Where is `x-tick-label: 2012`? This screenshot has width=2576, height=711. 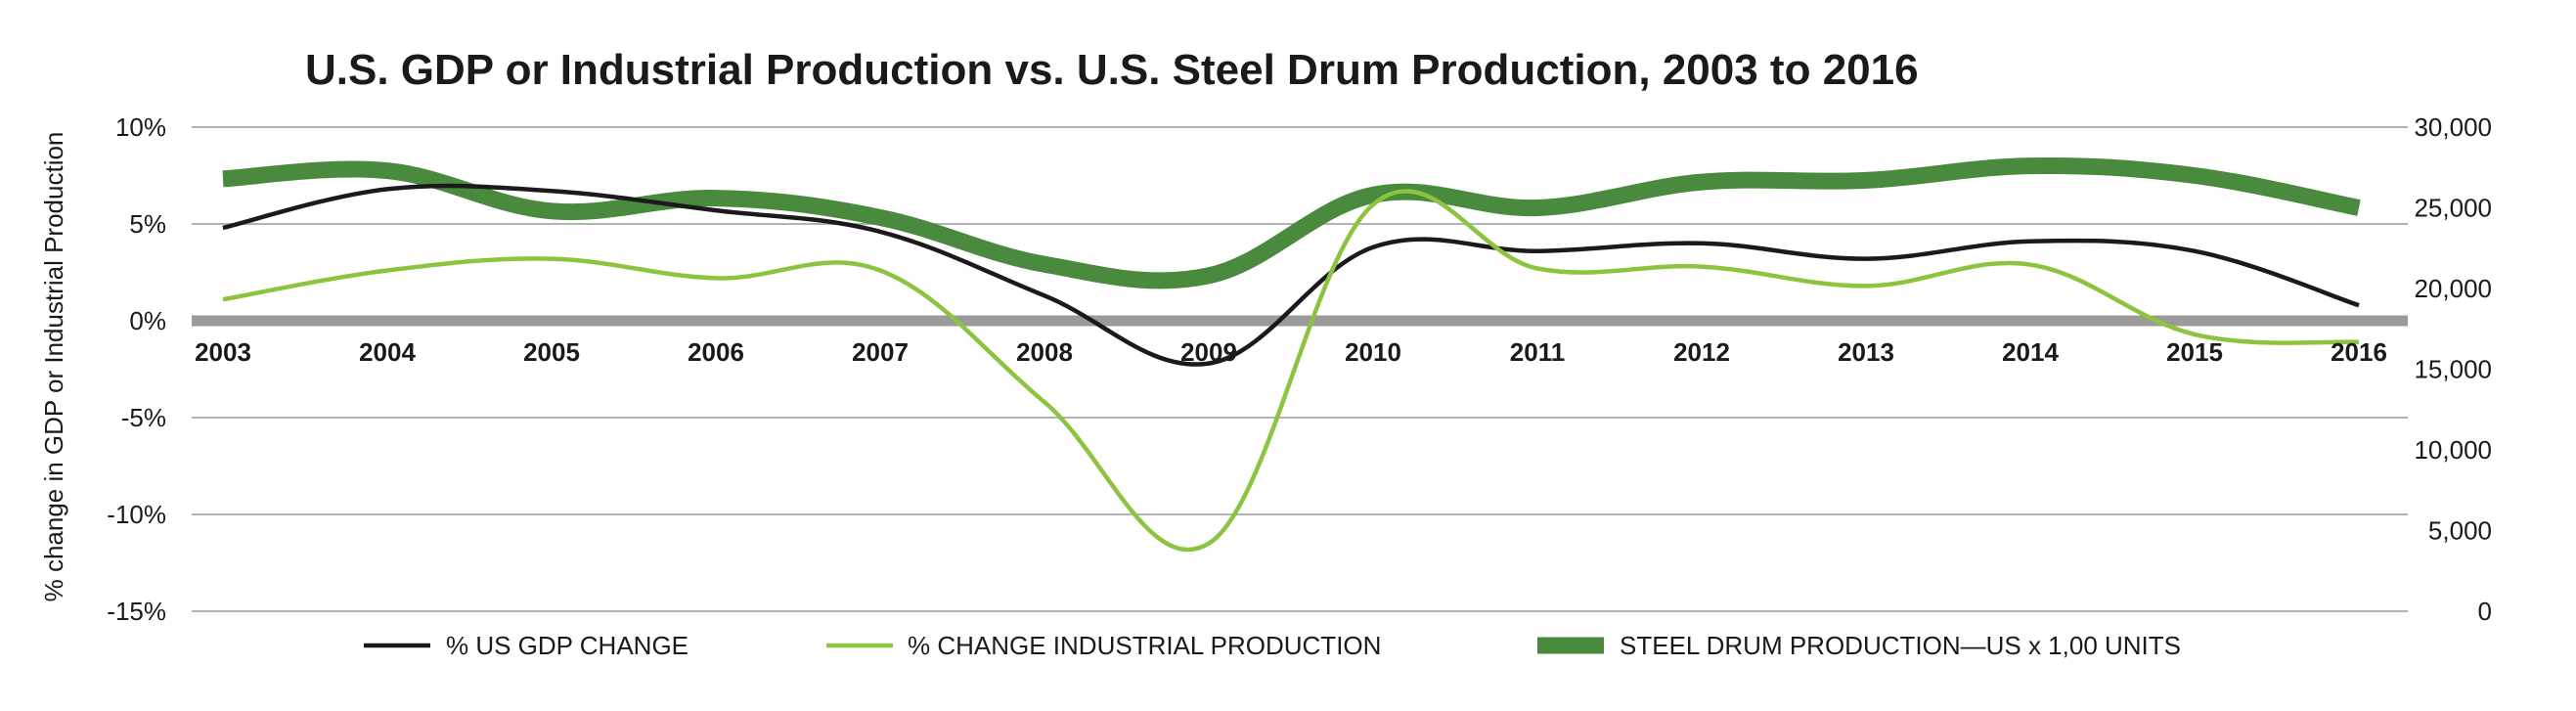
x-tick-label: 2012 is located at coordinates (1701, 352).